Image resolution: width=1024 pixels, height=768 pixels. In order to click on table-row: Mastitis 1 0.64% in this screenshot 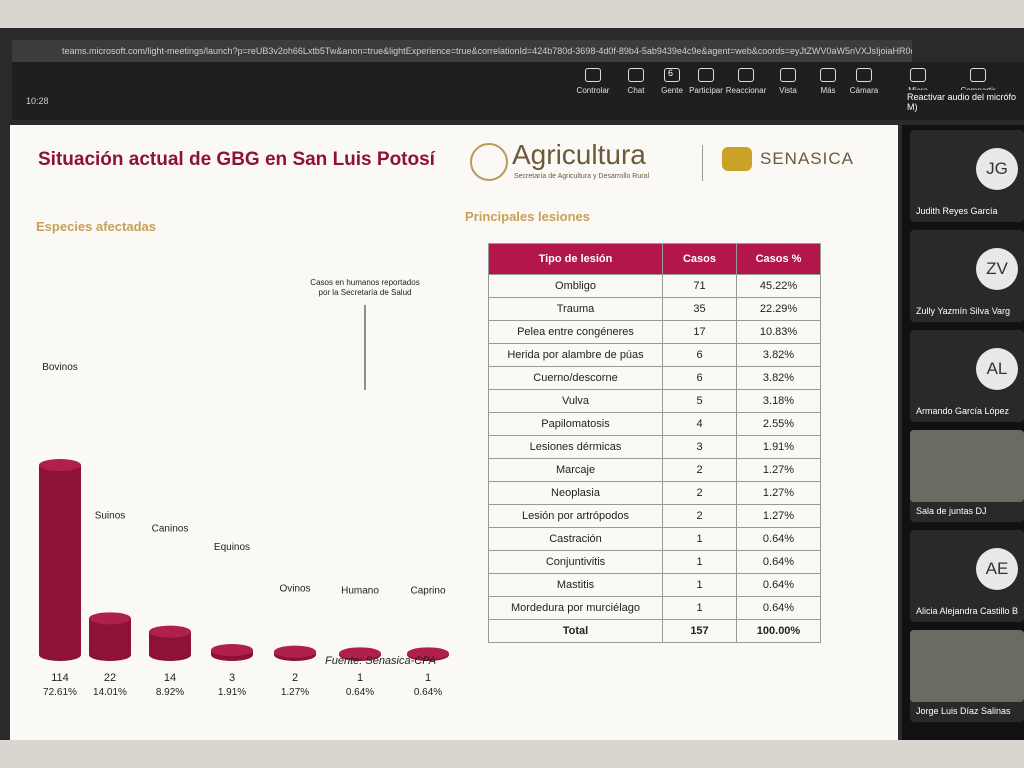, I will do `click(654, 585)`.